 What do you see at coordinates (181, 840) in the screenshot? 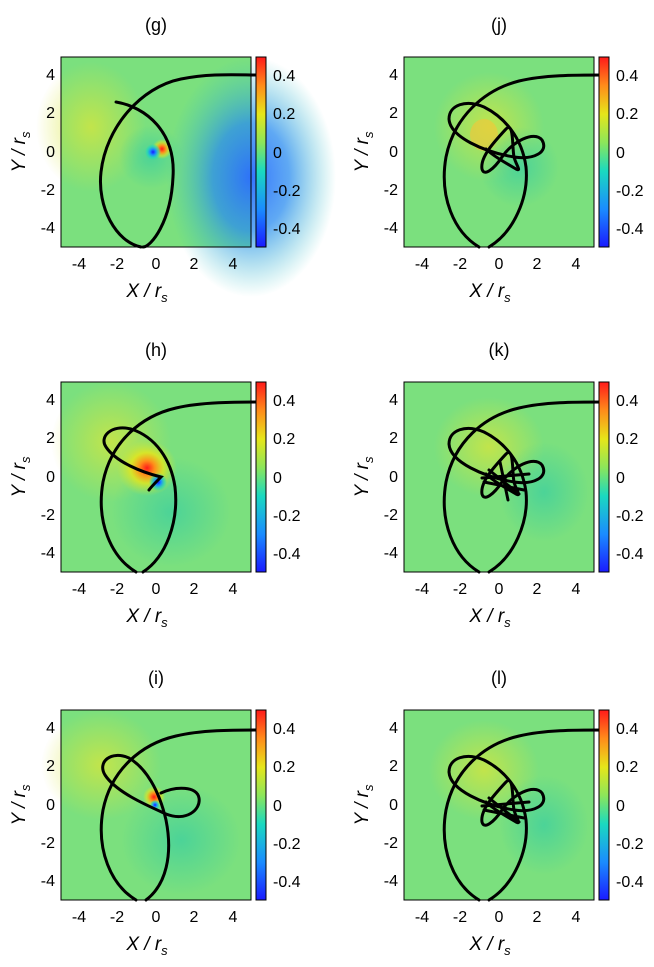
I see `heatmap-region-lower-teal` at bounding box center [181, 840].